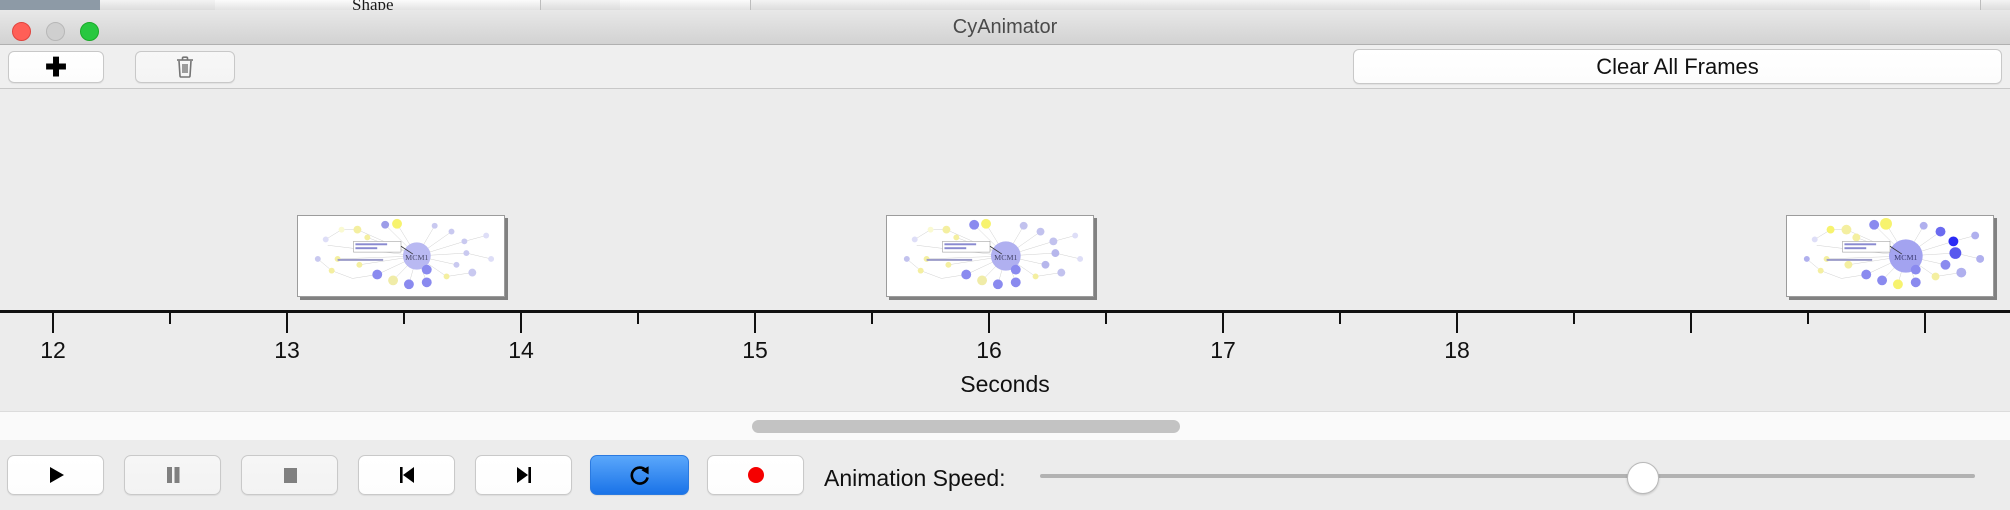  I want to click on trash-icon, so click(185, 67).